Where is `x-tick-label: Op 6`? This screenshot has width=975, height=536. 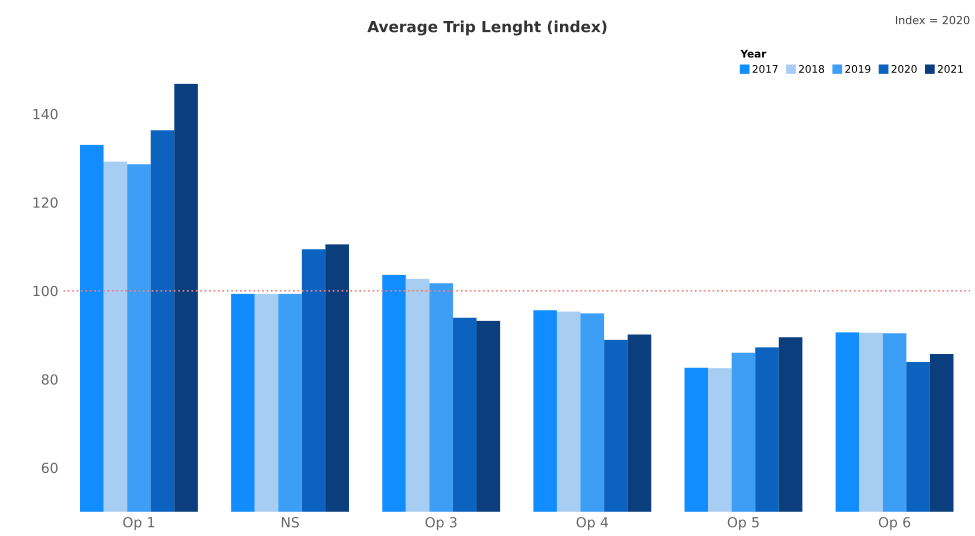
x-tick-label: Op 6 is located at coordinates (894, 523).